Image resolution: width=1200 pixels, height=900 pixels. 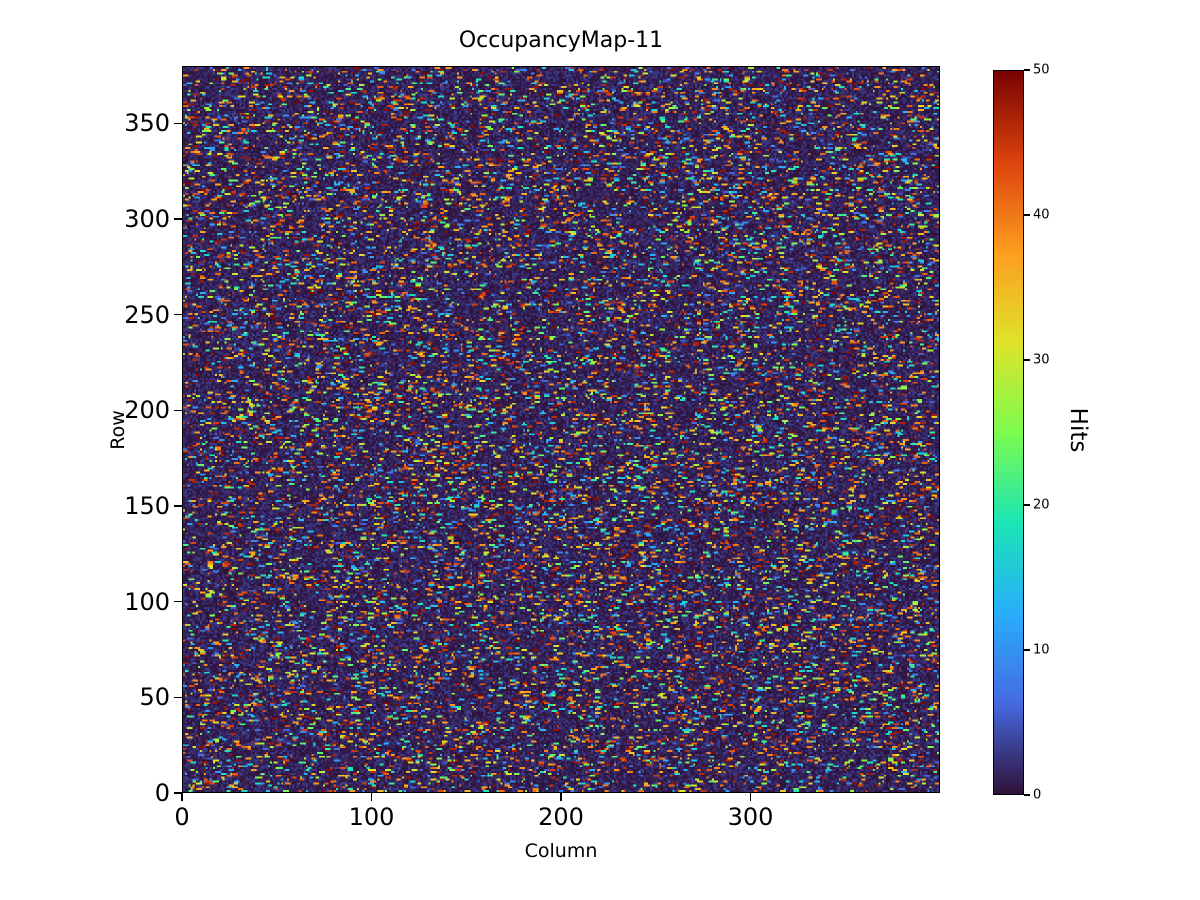 I want to click on colorbar-tick-label: 10, so click(x=1041, y=650).